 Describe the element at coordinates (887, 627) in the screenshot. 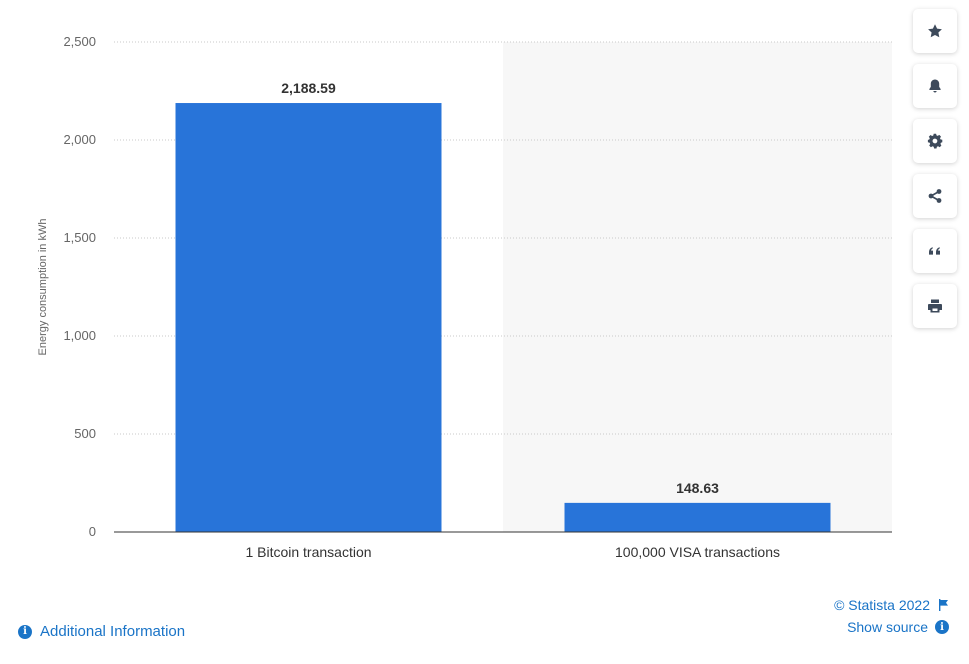

I see `show-source-link: Show source` at that location.